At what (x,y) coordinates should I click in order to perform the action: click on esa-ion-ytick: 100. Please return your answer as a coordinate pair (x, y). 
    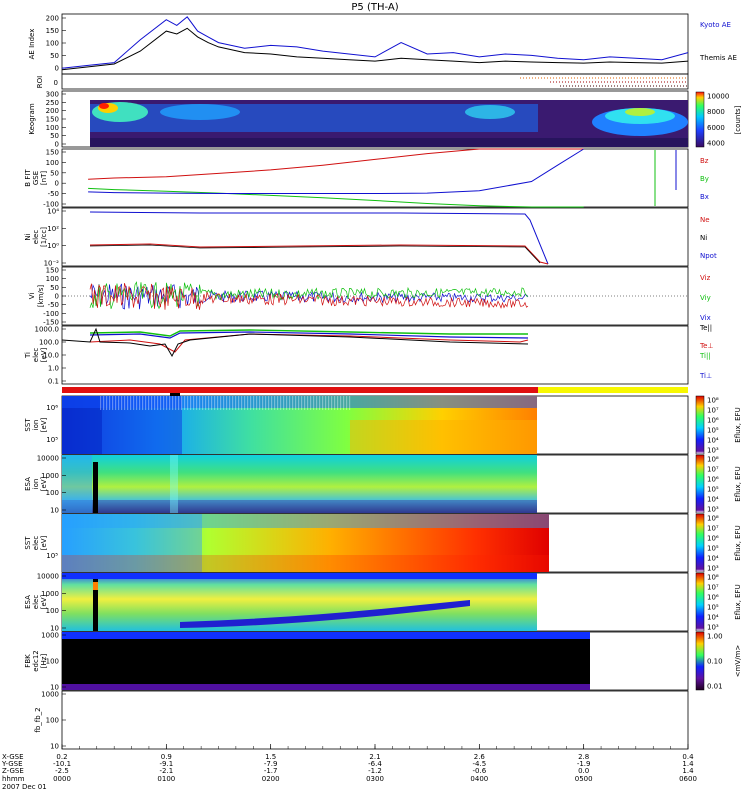
    Looking at the image, I should click on (52, 493).